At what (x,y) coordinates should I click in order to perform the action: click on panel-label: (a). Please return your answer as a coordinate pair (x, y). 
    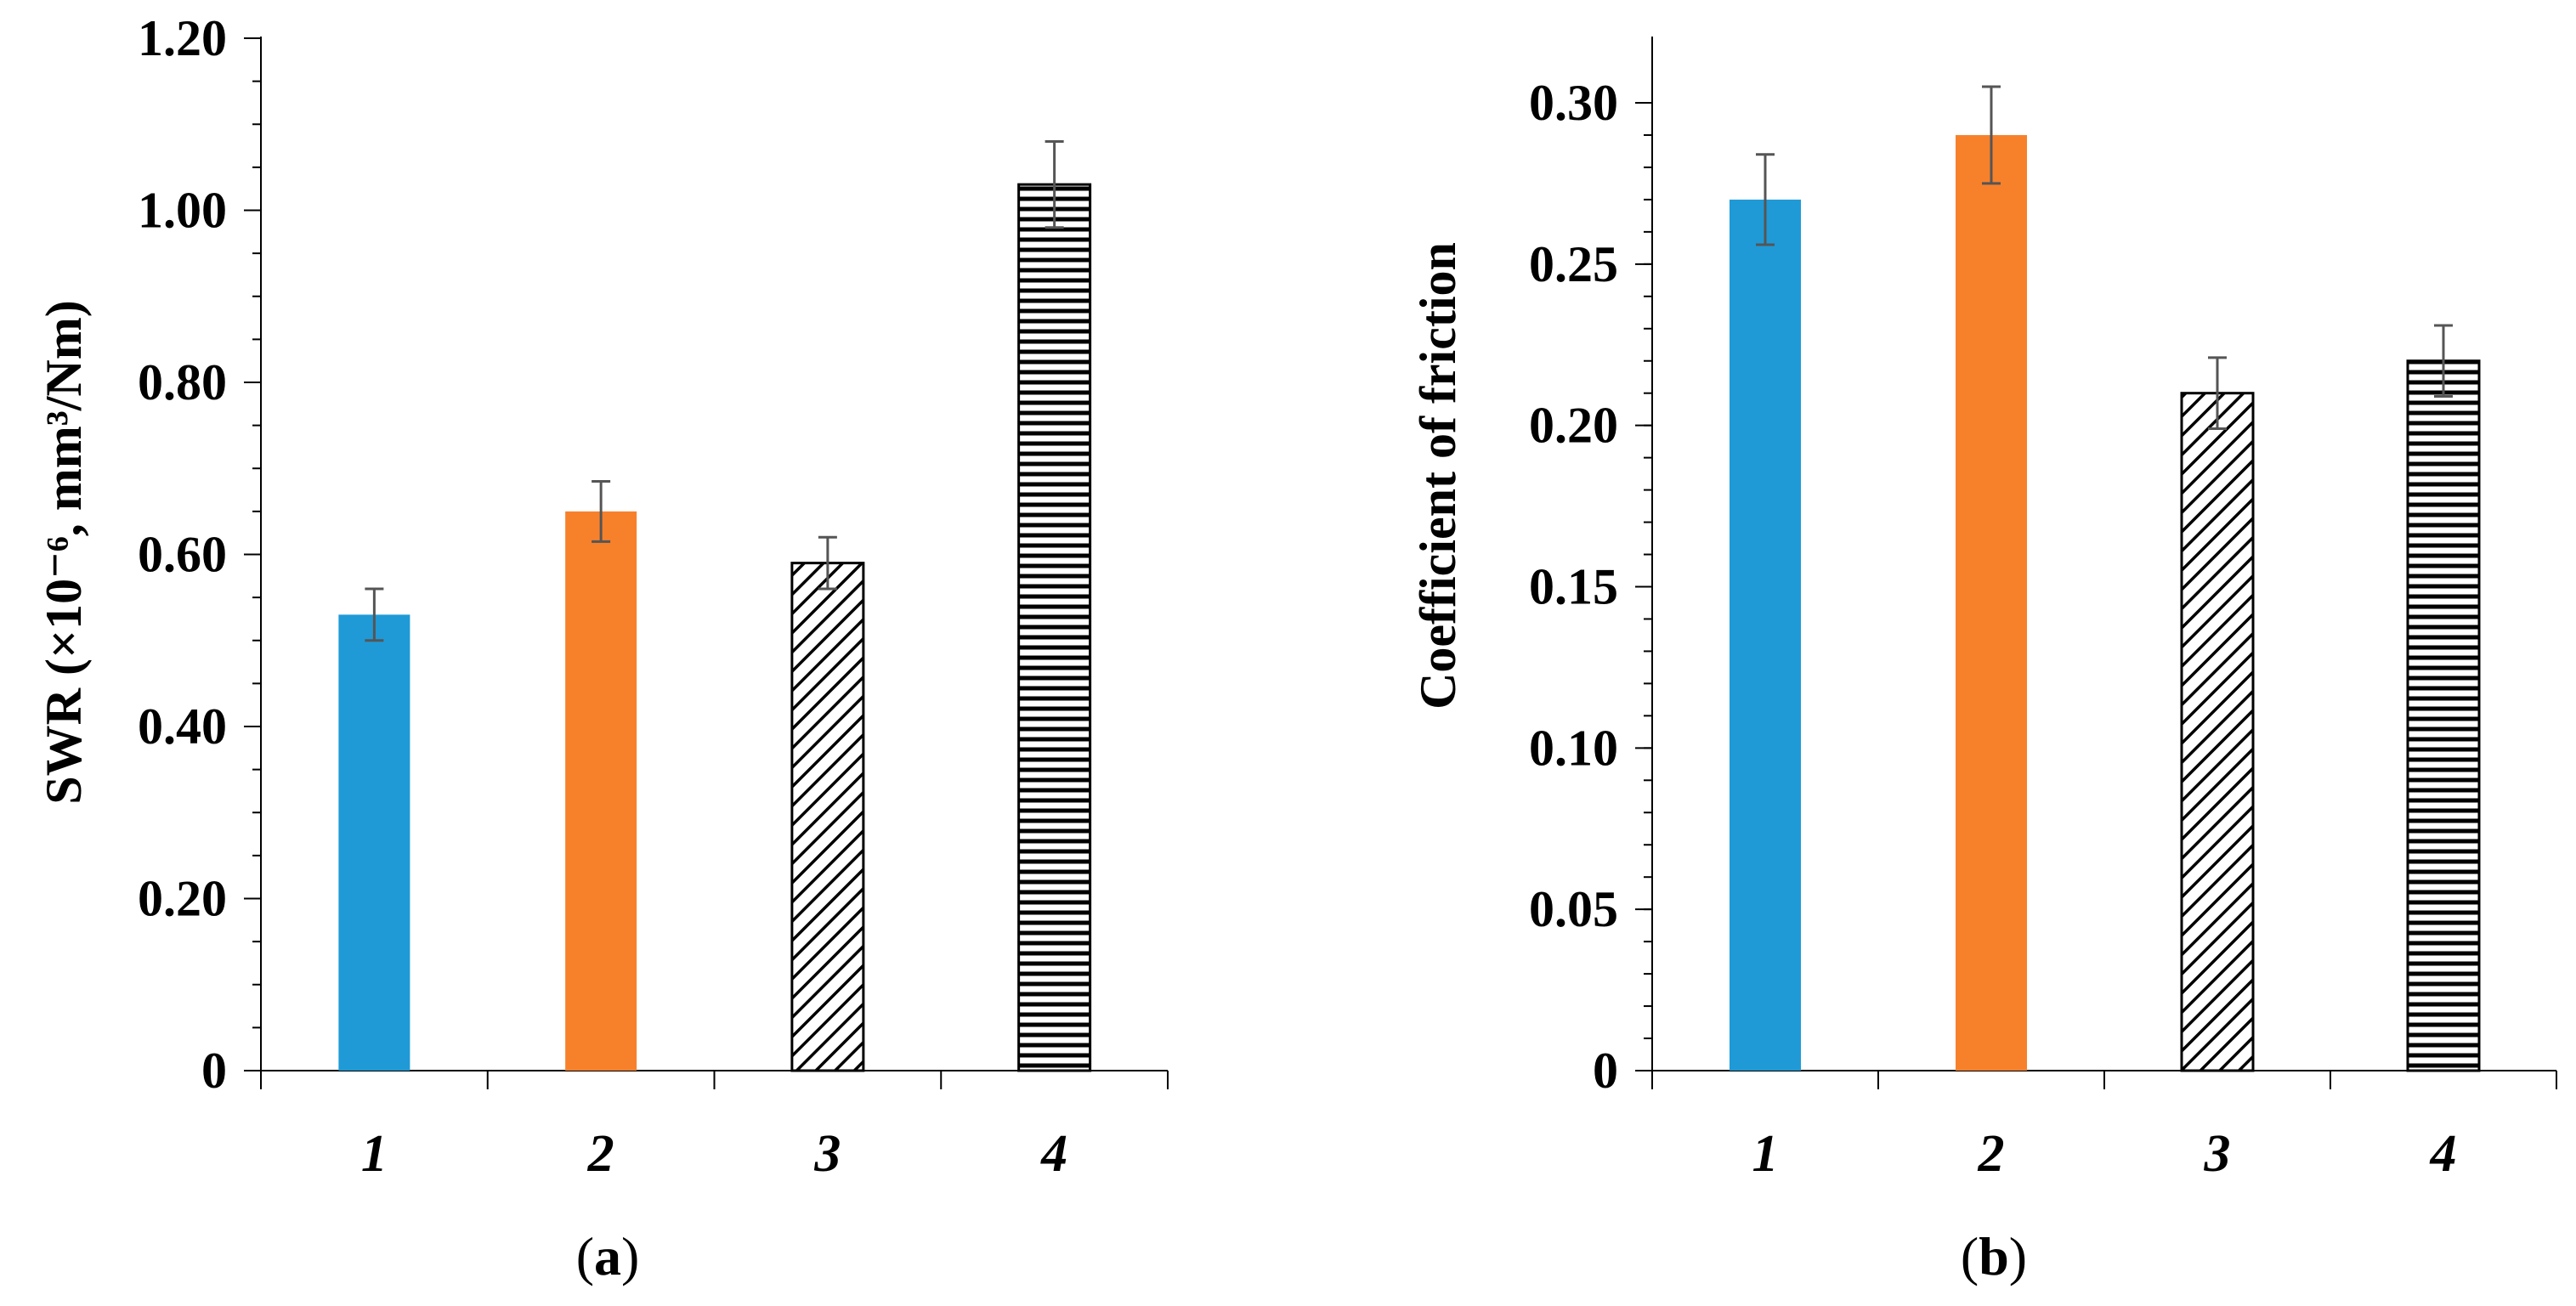
    Looking at the image, I should click on (608, 1256).